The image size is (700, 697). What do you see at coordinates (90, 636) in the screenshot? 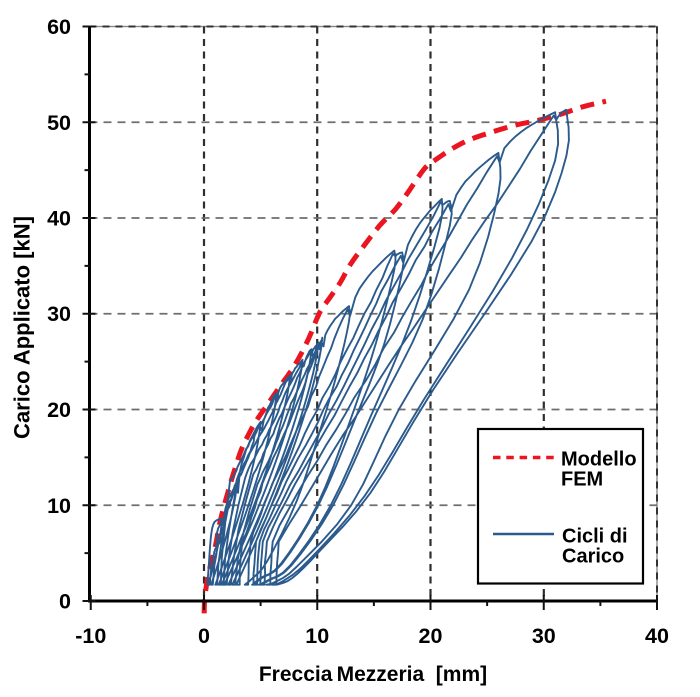
I see `svg-text: -10` at bounding box center [90, 636].